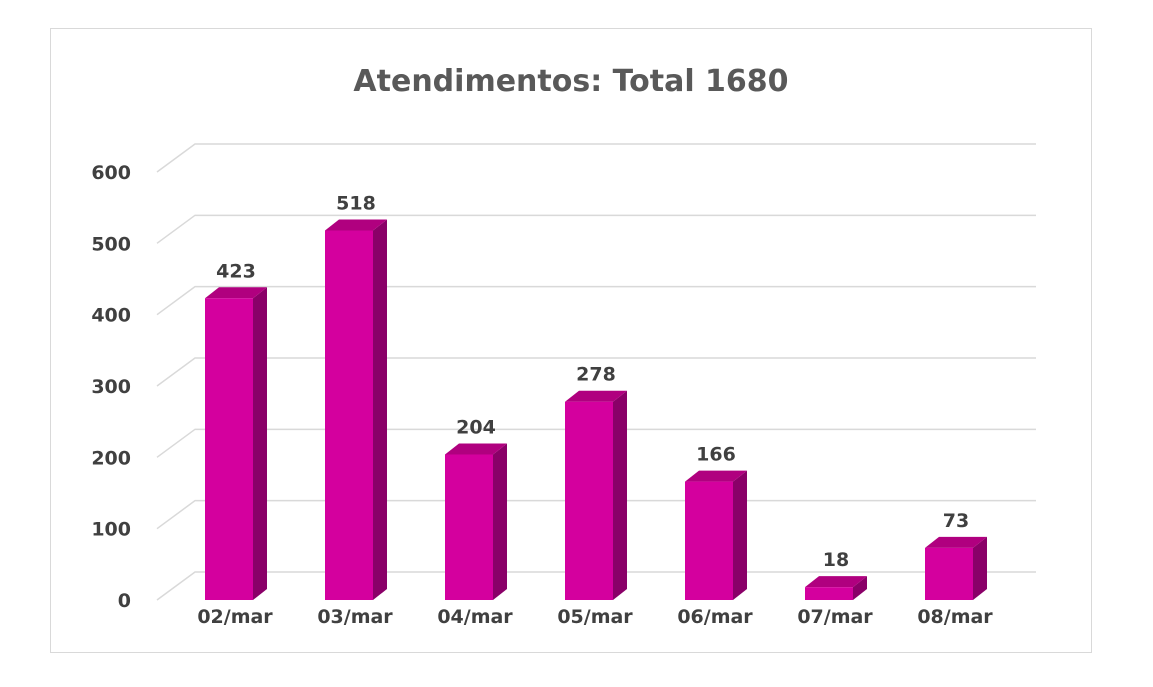  What do you see at coordinates (715, 617) in the screenshot?
I see `x-category-label: 06/mar` at bounding box center [715, 617].